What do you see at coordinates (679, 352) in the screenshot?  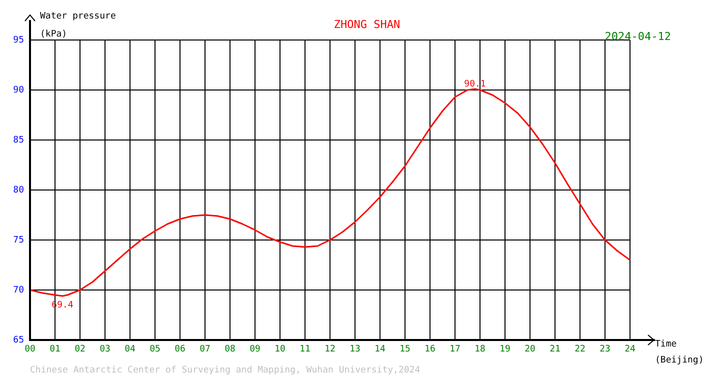 I see `x-axis-title: Time (Beijing)` at bounding box center [679, 352].